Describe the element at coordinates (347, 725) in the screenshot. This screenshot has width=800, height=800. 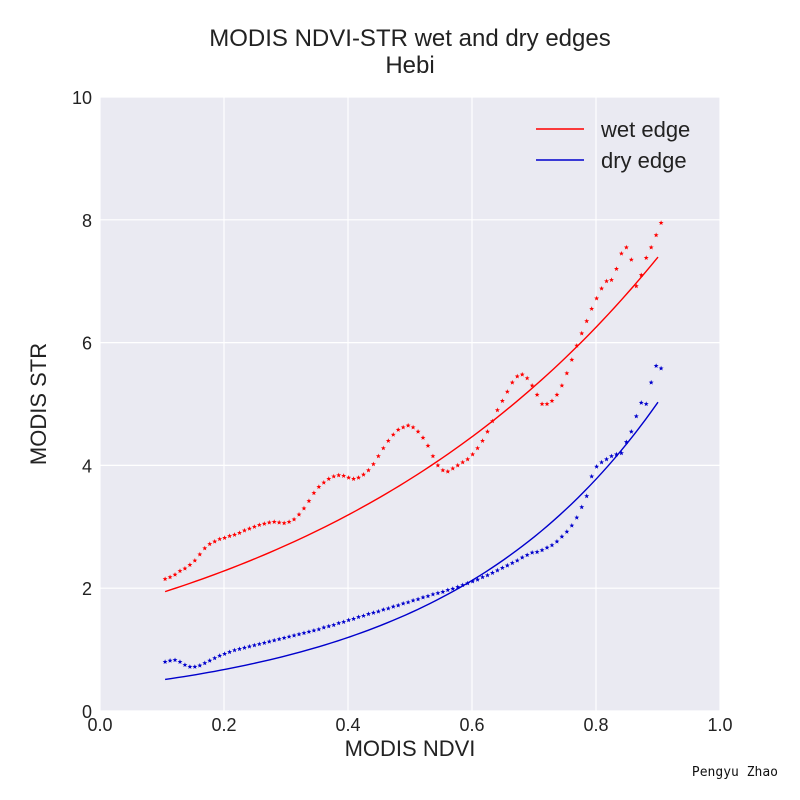
I see `x-tick-label: 0.4` at that location.